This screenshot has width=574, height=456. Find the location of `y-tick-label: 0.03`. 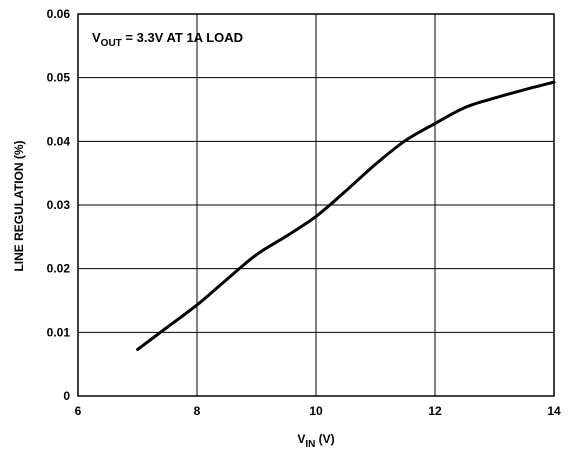

y-tick-label: 0.03 is located at coordinates (59, 205).